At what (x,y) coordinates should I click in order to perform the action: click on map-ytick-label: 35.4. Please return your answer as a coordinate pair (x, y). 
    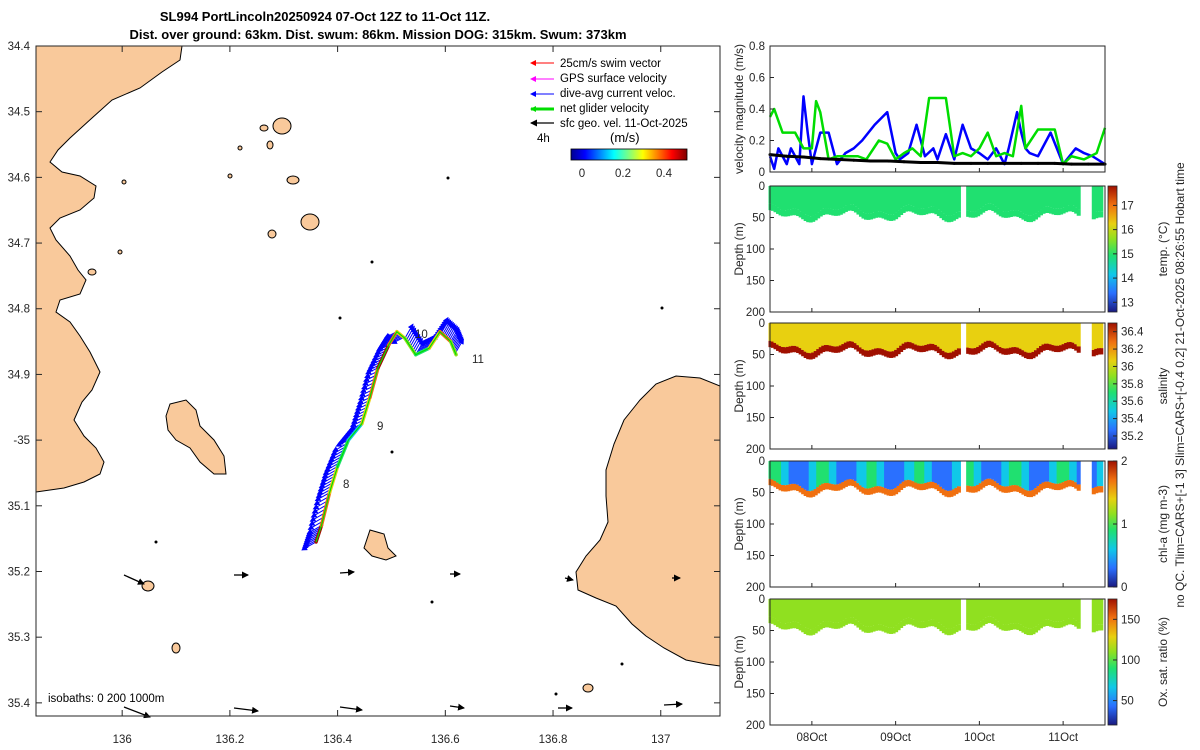
    Looking at the image, I should click on (19, 704).